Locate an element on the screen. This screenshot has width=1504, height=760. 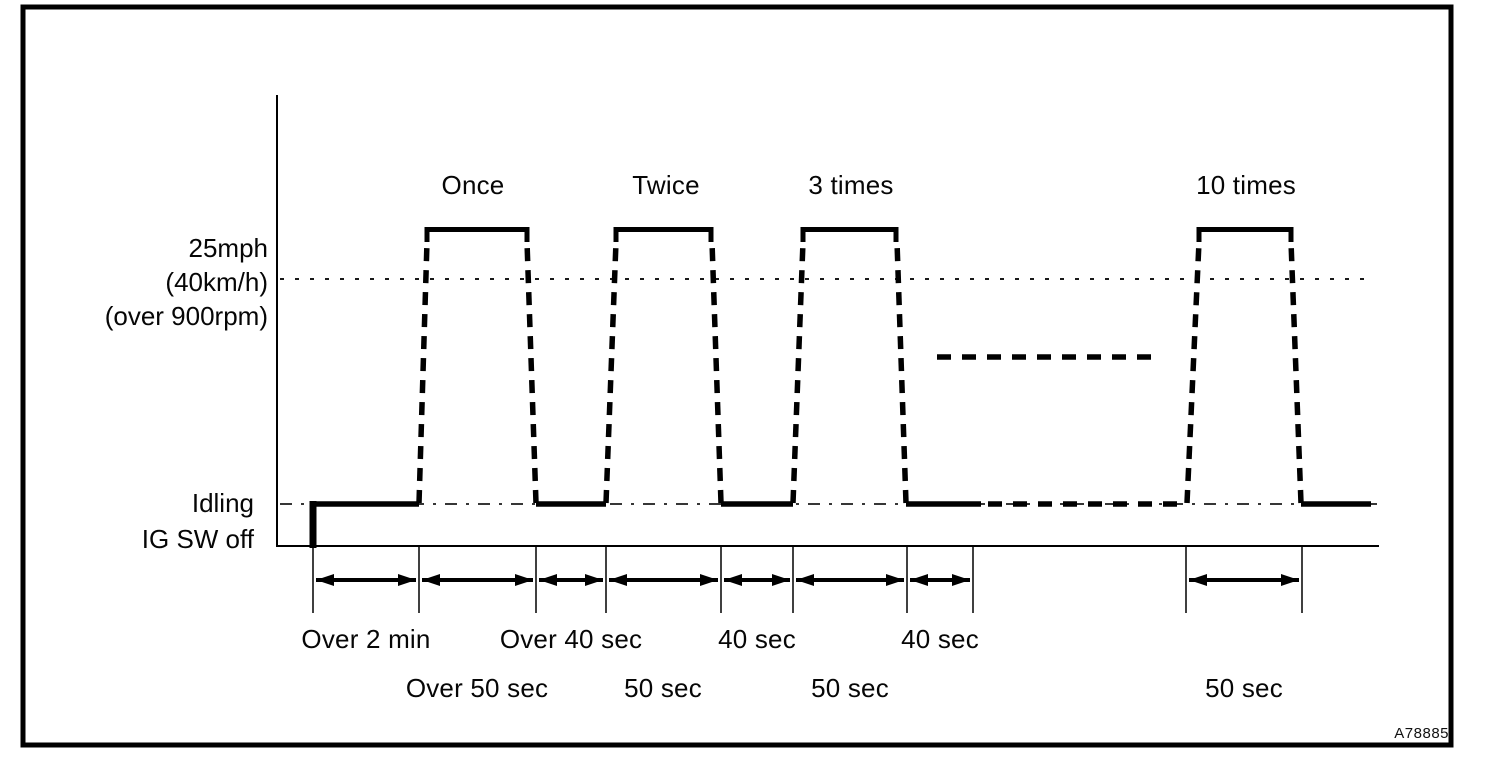
pulse-1-fall-edge is located at coordinates (531, 372).